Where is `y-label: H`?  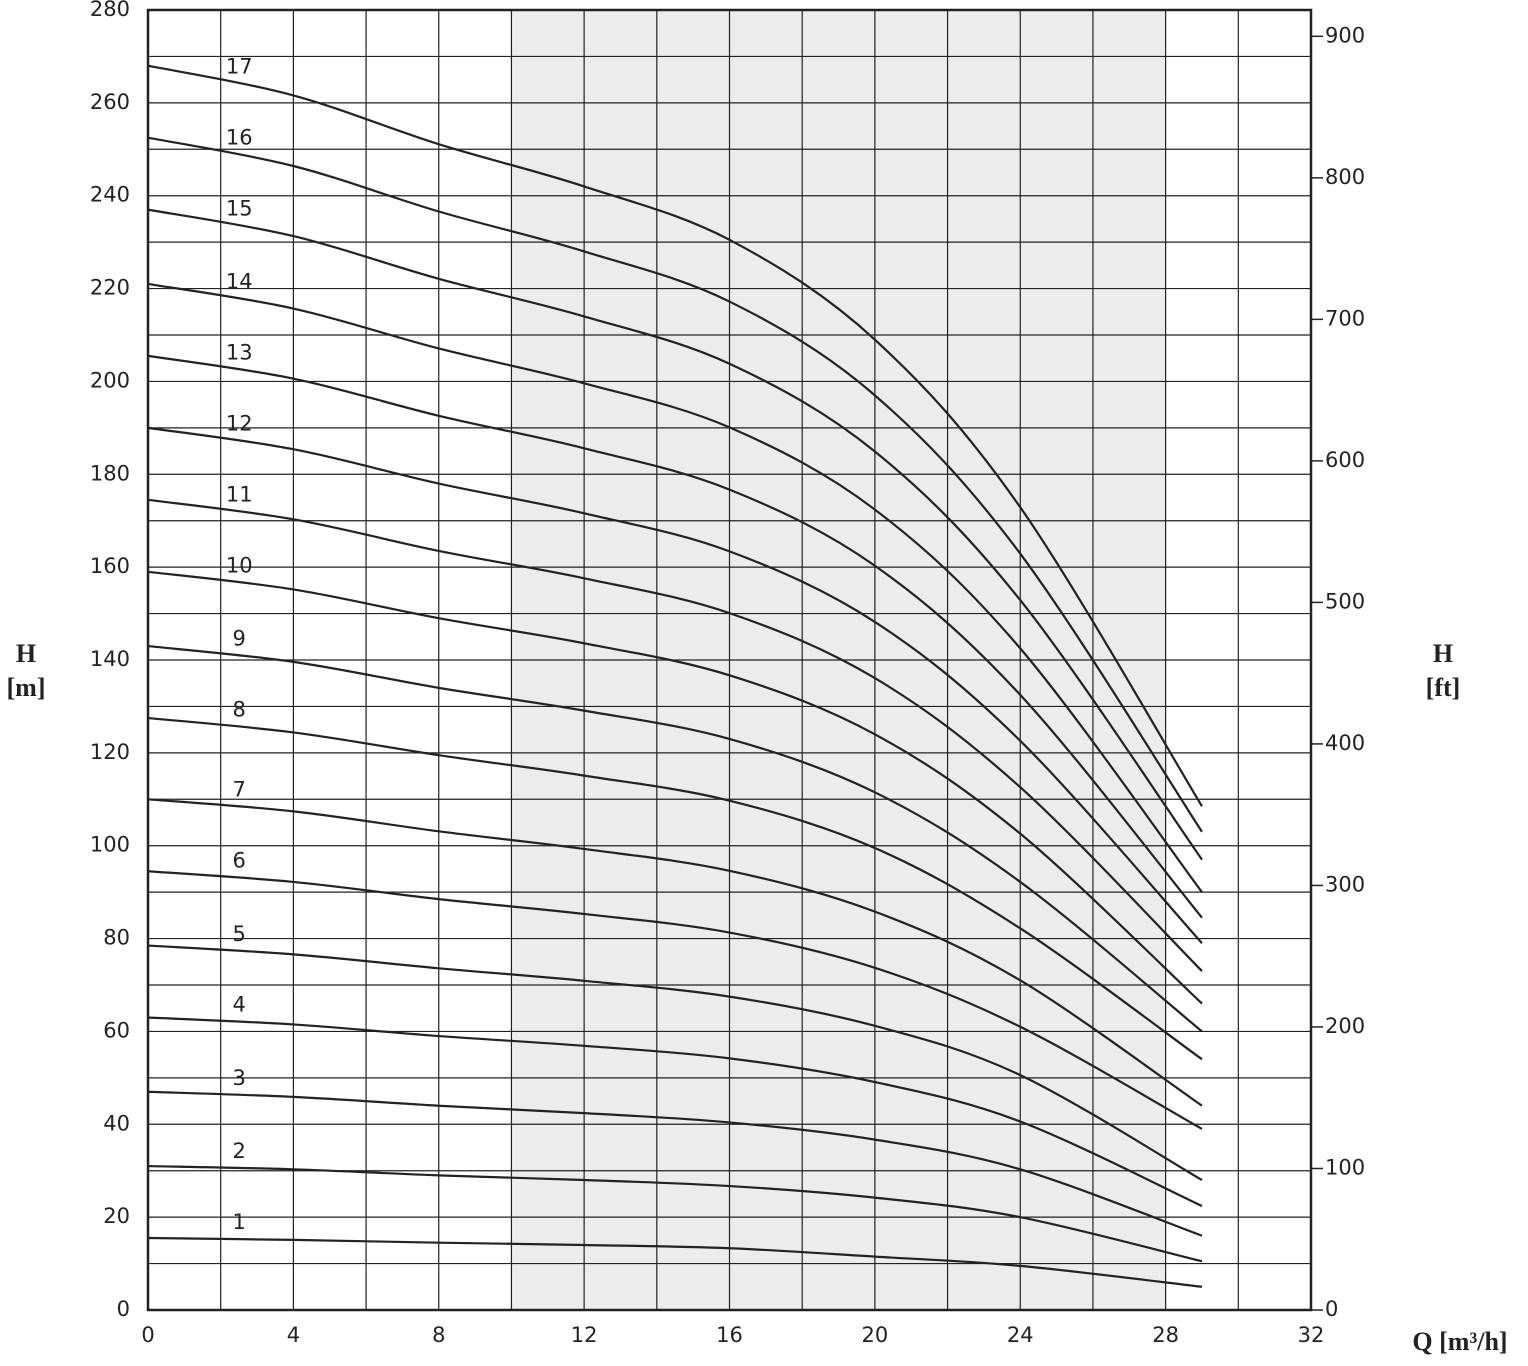 y-label: H is located at coordinates (26, 653).